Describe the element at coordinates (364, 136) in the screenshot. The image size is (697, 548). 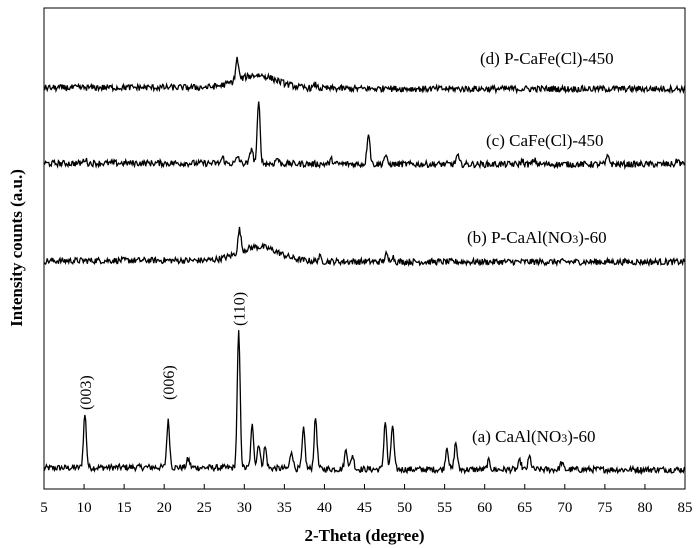
I see `series-line-c` at that location.